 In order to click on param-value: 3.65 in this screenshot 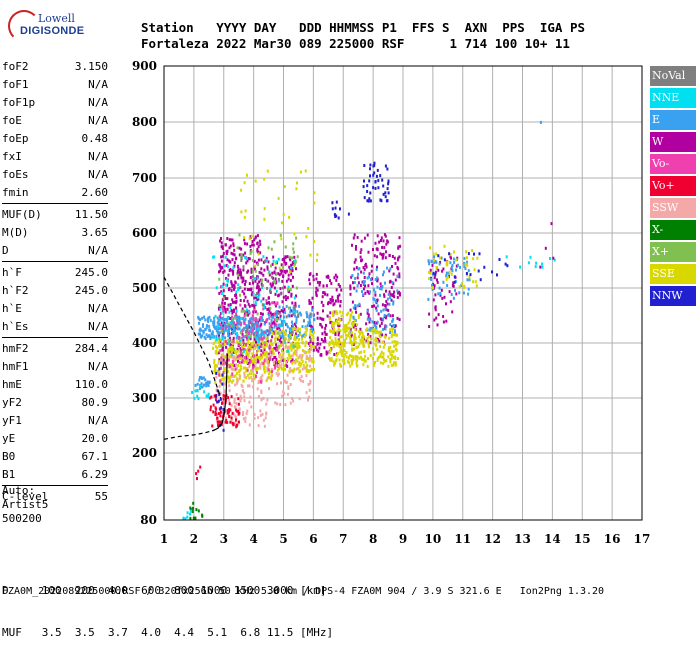, I will do `click(95, 232)`.